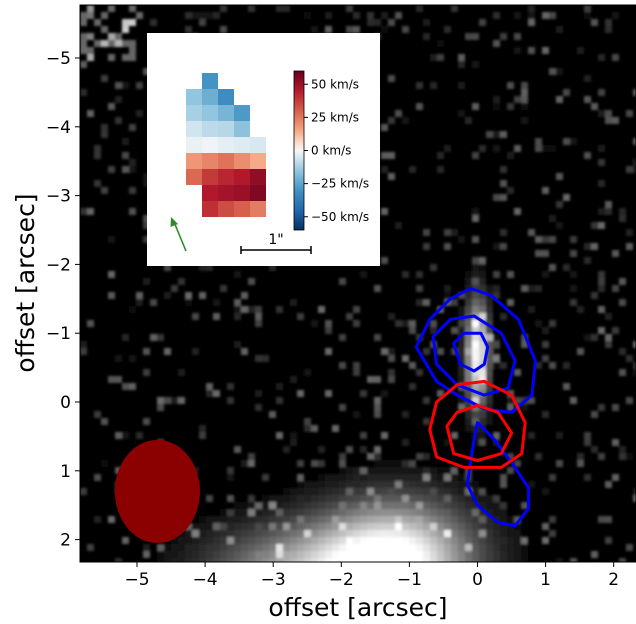 The width and height of the screenshot is (636, 624). I want to click on velocity-map, so click(226, 145).